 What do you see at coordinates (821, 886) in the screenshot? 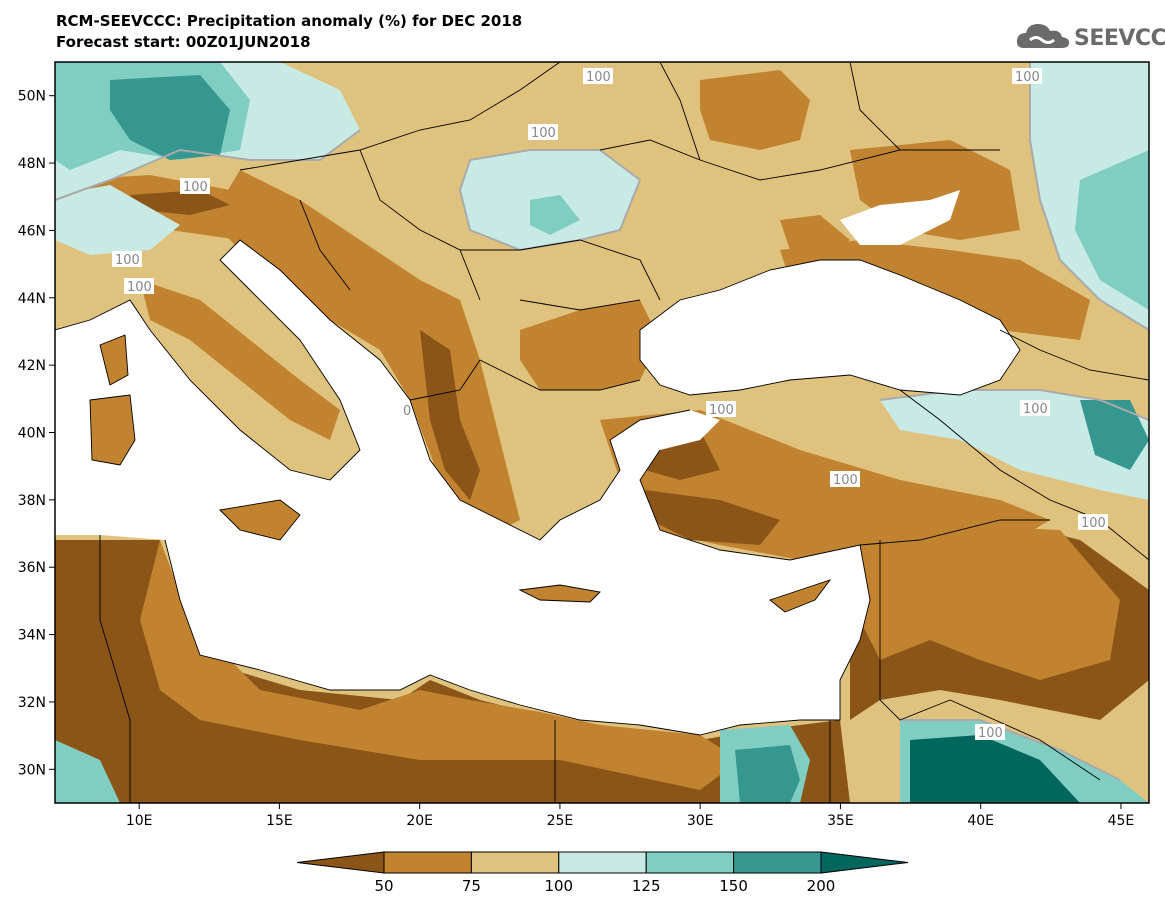
I see `colorbar-label: 200` at bounding box center [821, 886].